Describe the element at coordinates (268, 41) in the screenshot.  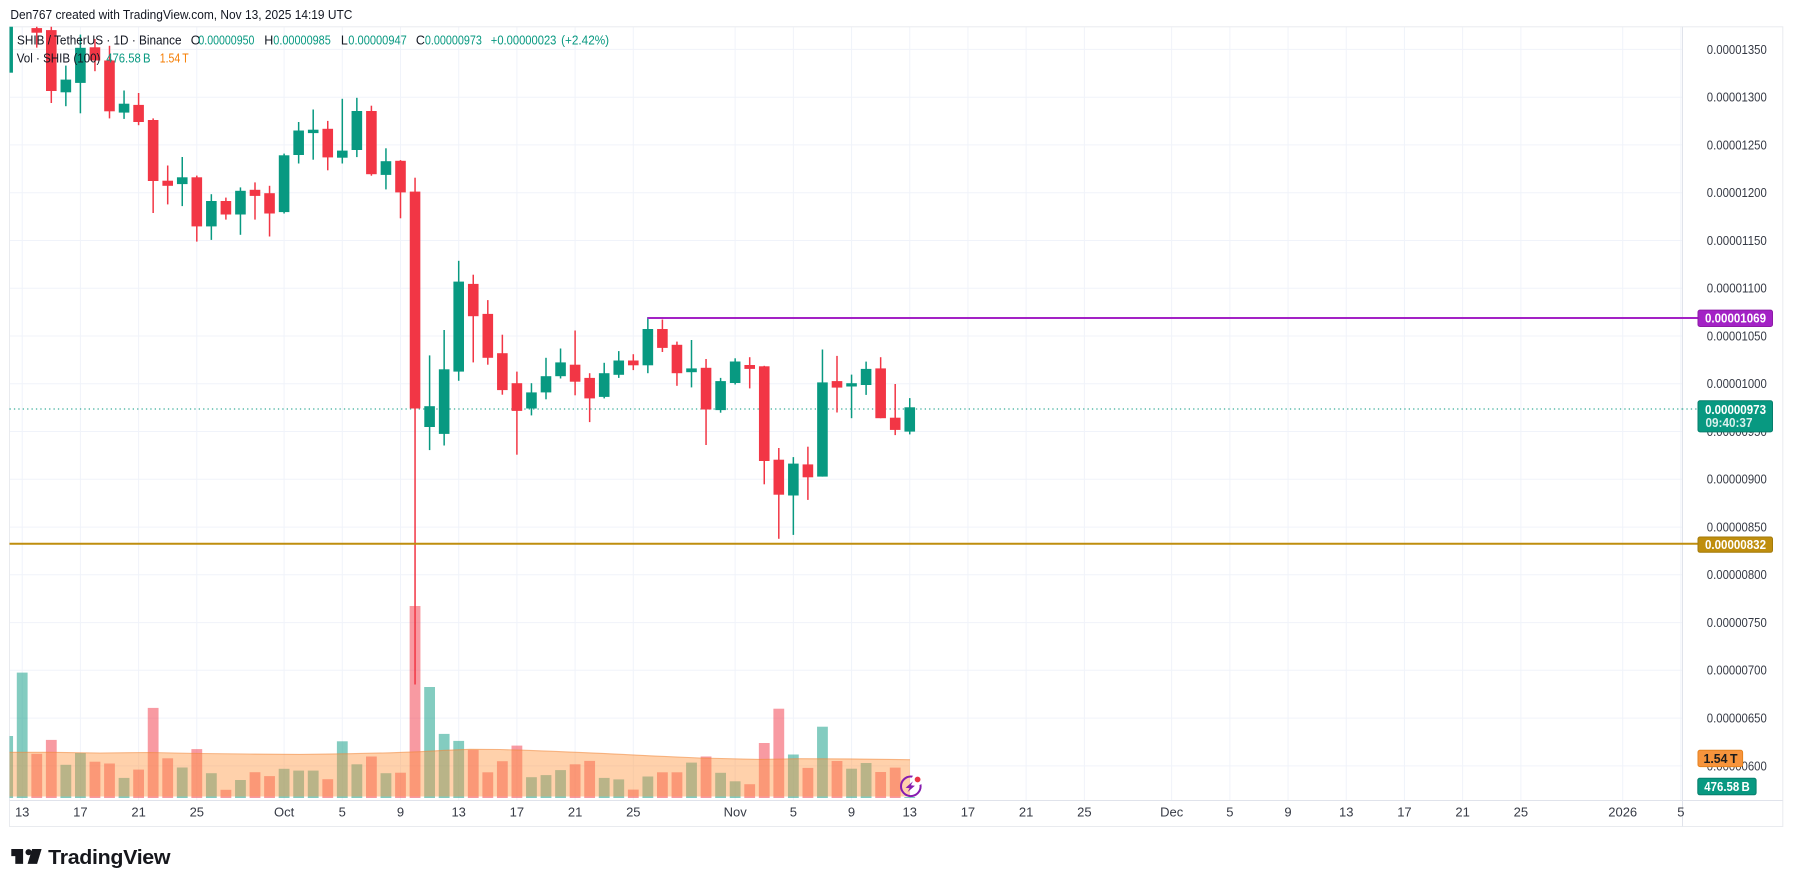
I see `svg-text: H` at that location.